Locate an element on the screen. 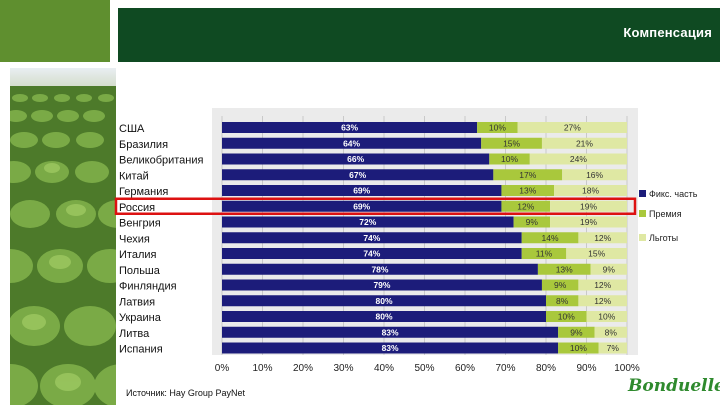 This screenshot has height=405, width=720. bar-value-label: 13% is located at coordinates (527, 191).